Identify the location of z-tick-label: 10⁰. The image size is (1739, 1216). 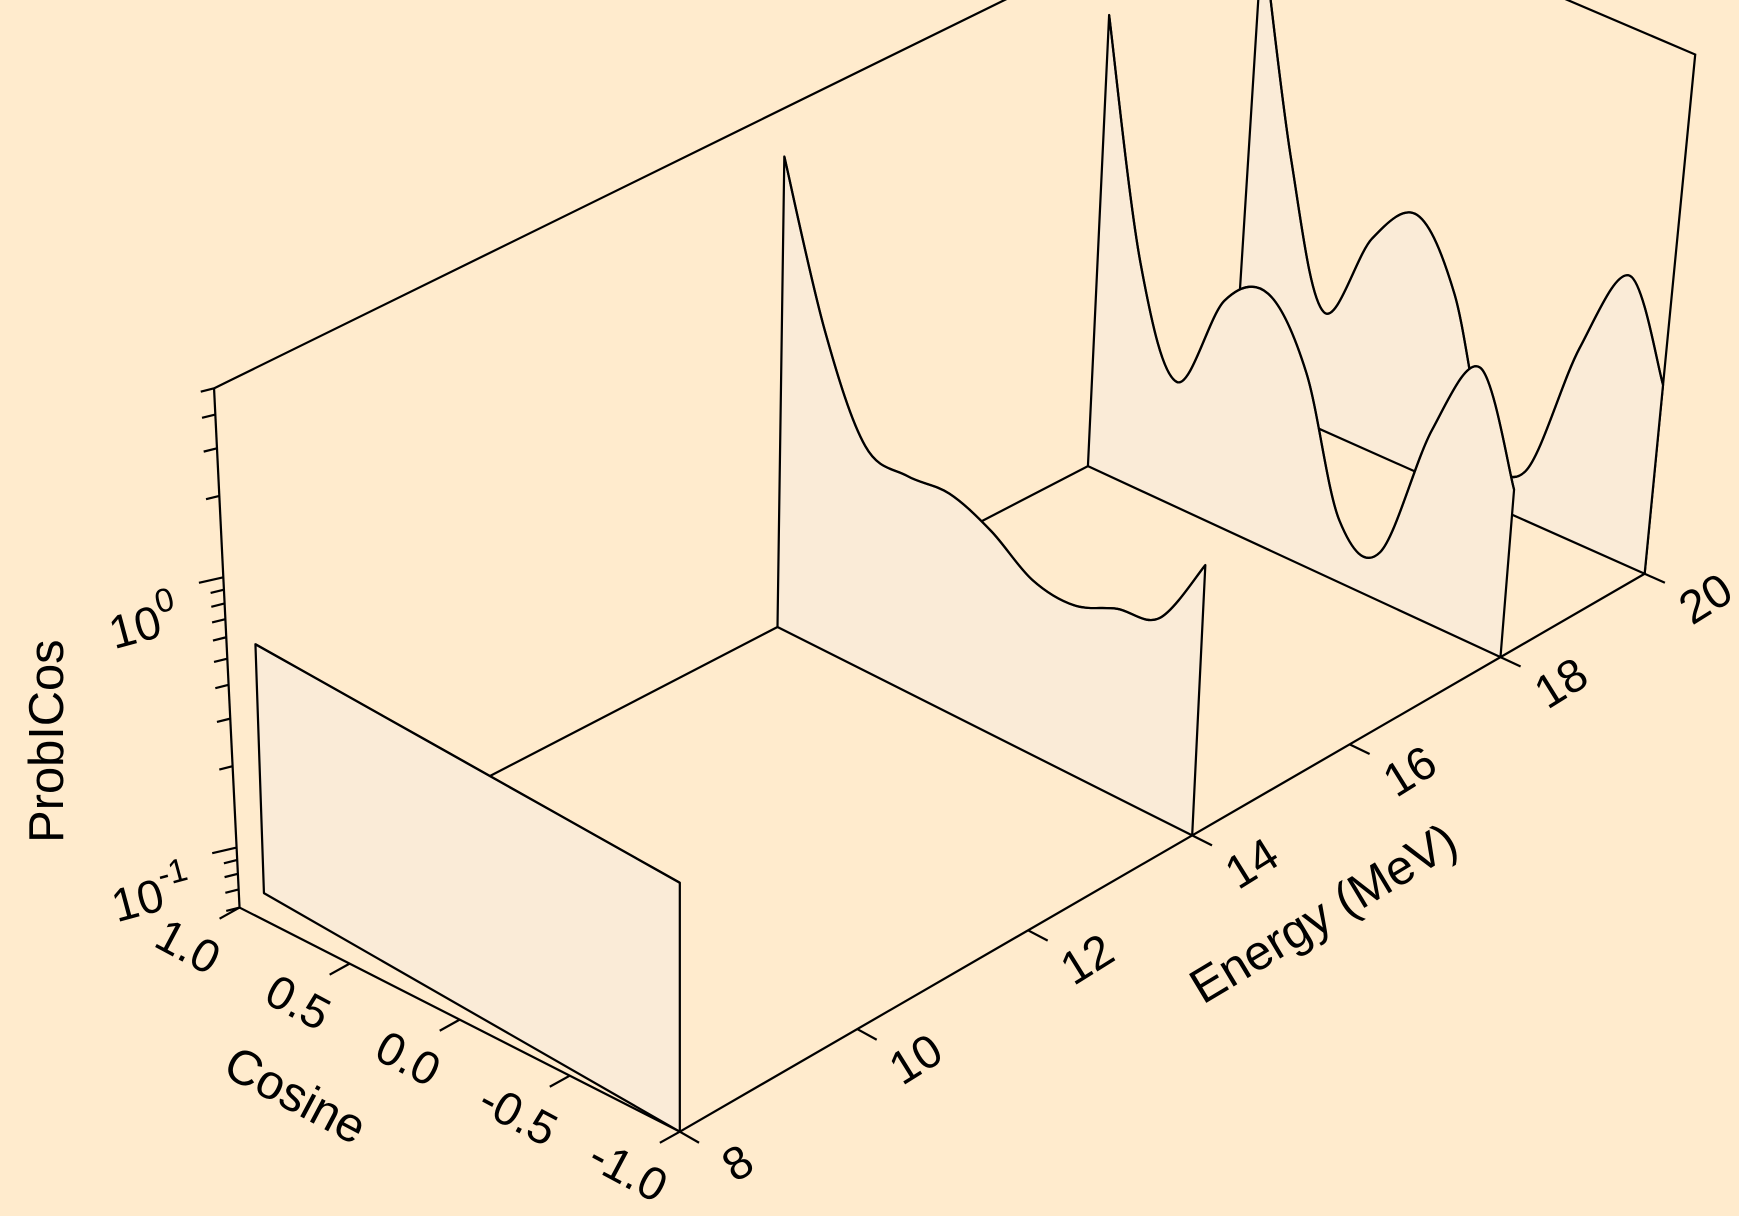
(143, 620).